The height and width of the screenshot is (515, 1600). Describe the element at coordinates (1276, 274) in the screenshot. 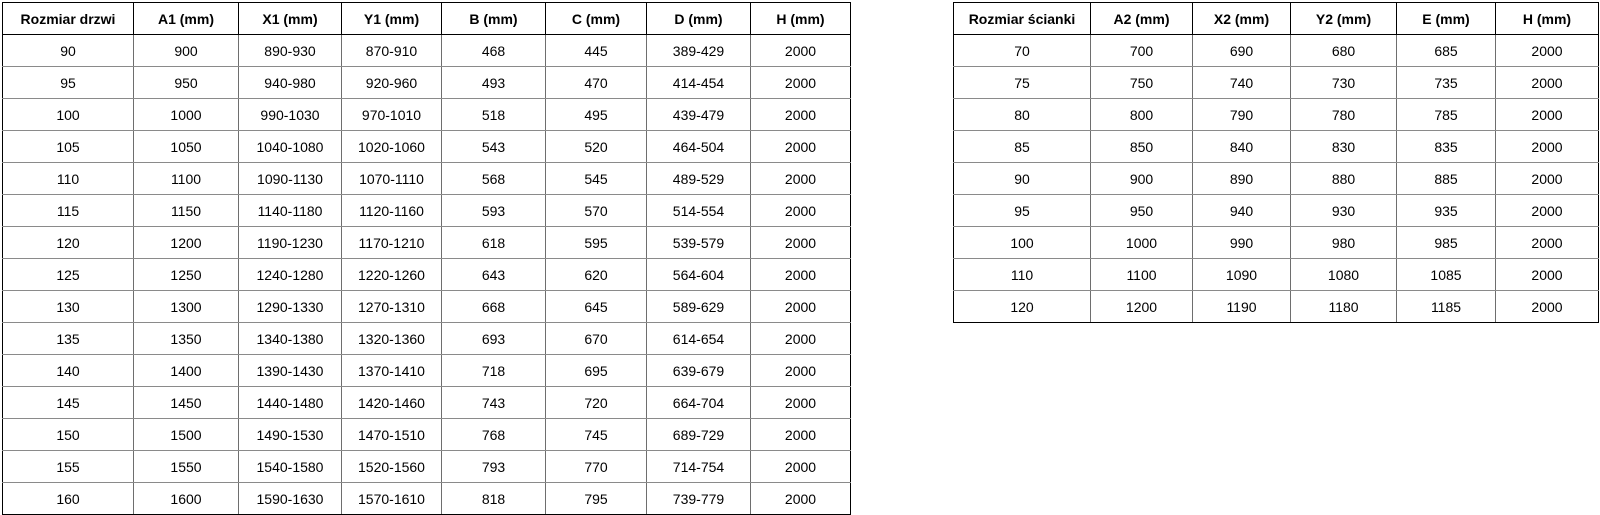

I see `table-row: 110 1100 1090 1080 1085 2000` at that location.